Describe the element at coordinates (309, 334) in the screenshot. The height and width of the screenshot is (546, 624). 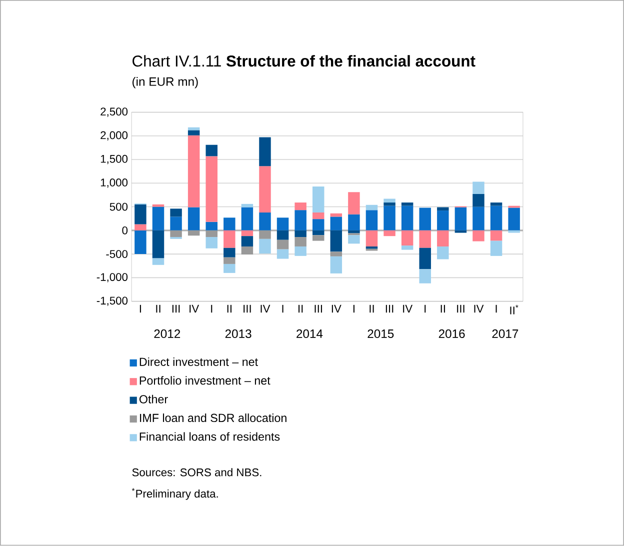
I see `text: 2014` at that location.